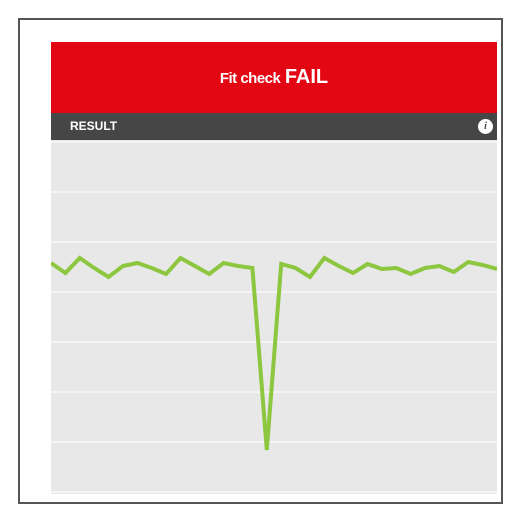 This screenshot has width=523, height=524. Describe the element at coordinates (485, 126) in the screenshot. I see `info-icon: i` at that location.